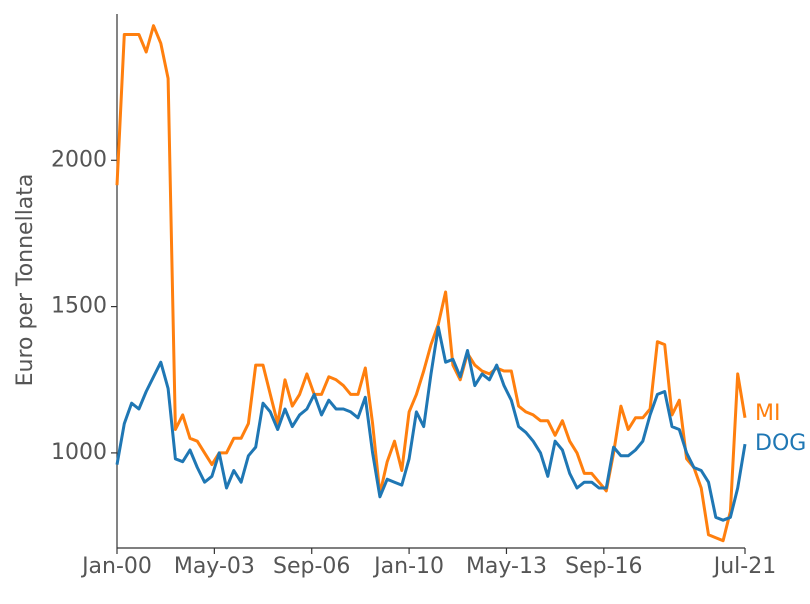  I want to click on x-tick-label: Jan-10, so click(408, 566).